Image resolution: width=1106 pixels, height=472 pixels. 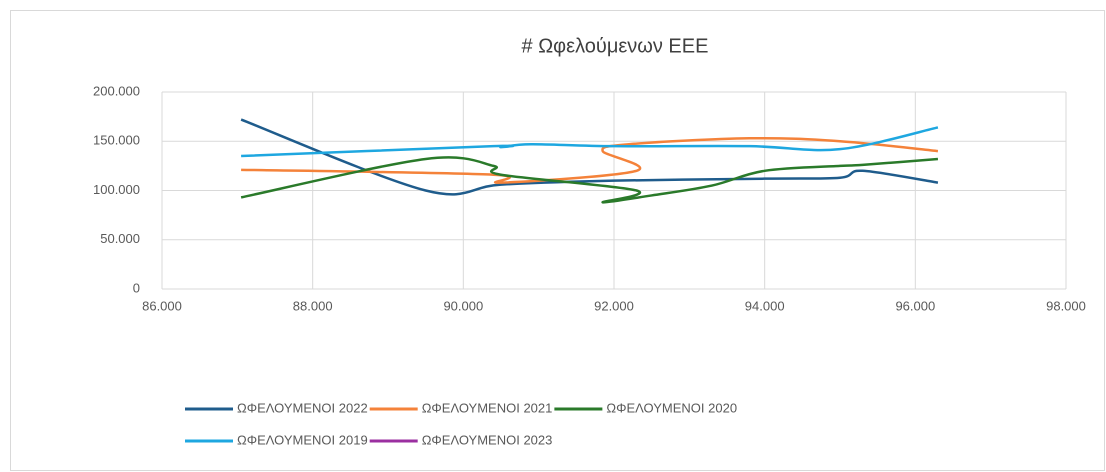 What do you see at coordinates (1066, 305) in the screenshot?
I see `x-tick-label: 98.000` at bounding box center [1066, 305].